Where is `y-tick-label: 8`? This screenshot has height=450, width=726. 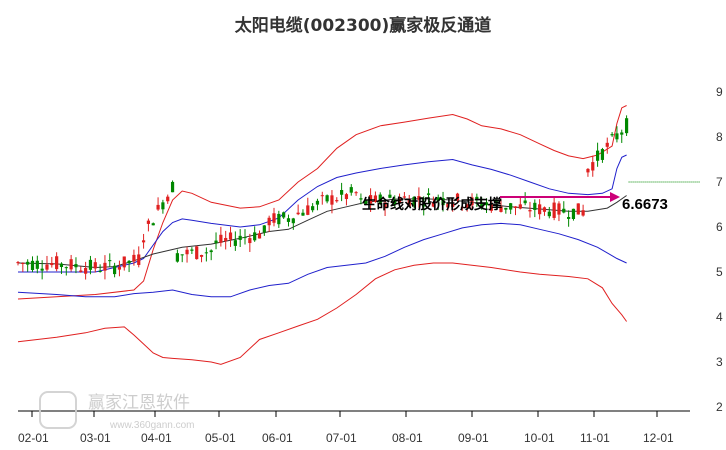 y-tick-label: 8 is located at coordinates (719, 137).